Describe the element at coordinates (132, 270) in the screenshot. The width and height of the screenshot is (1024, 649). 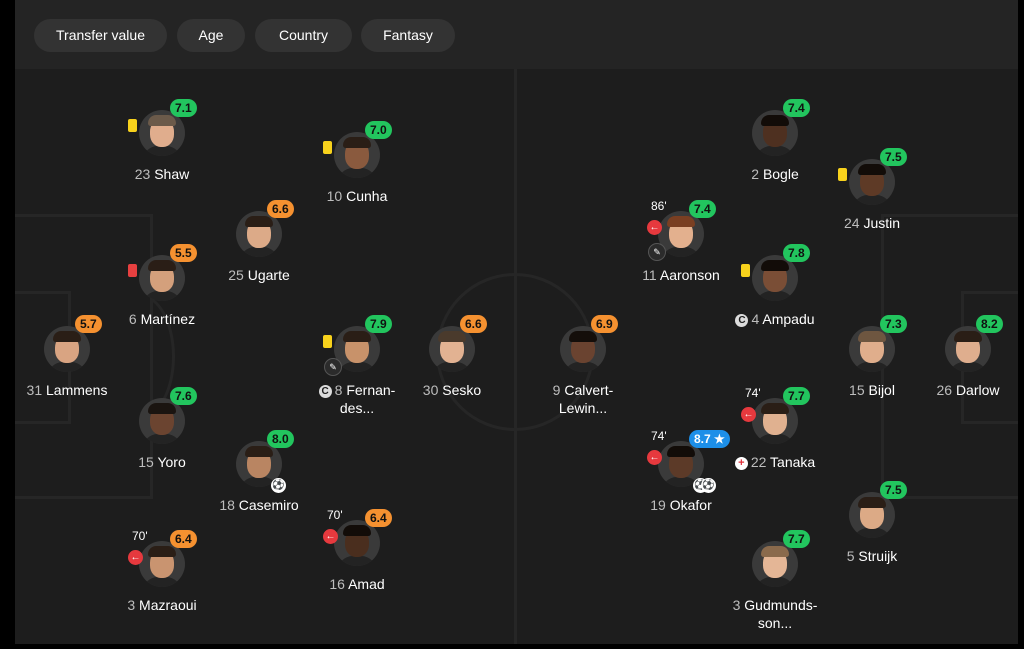
I see `red-card-icon` at that location.